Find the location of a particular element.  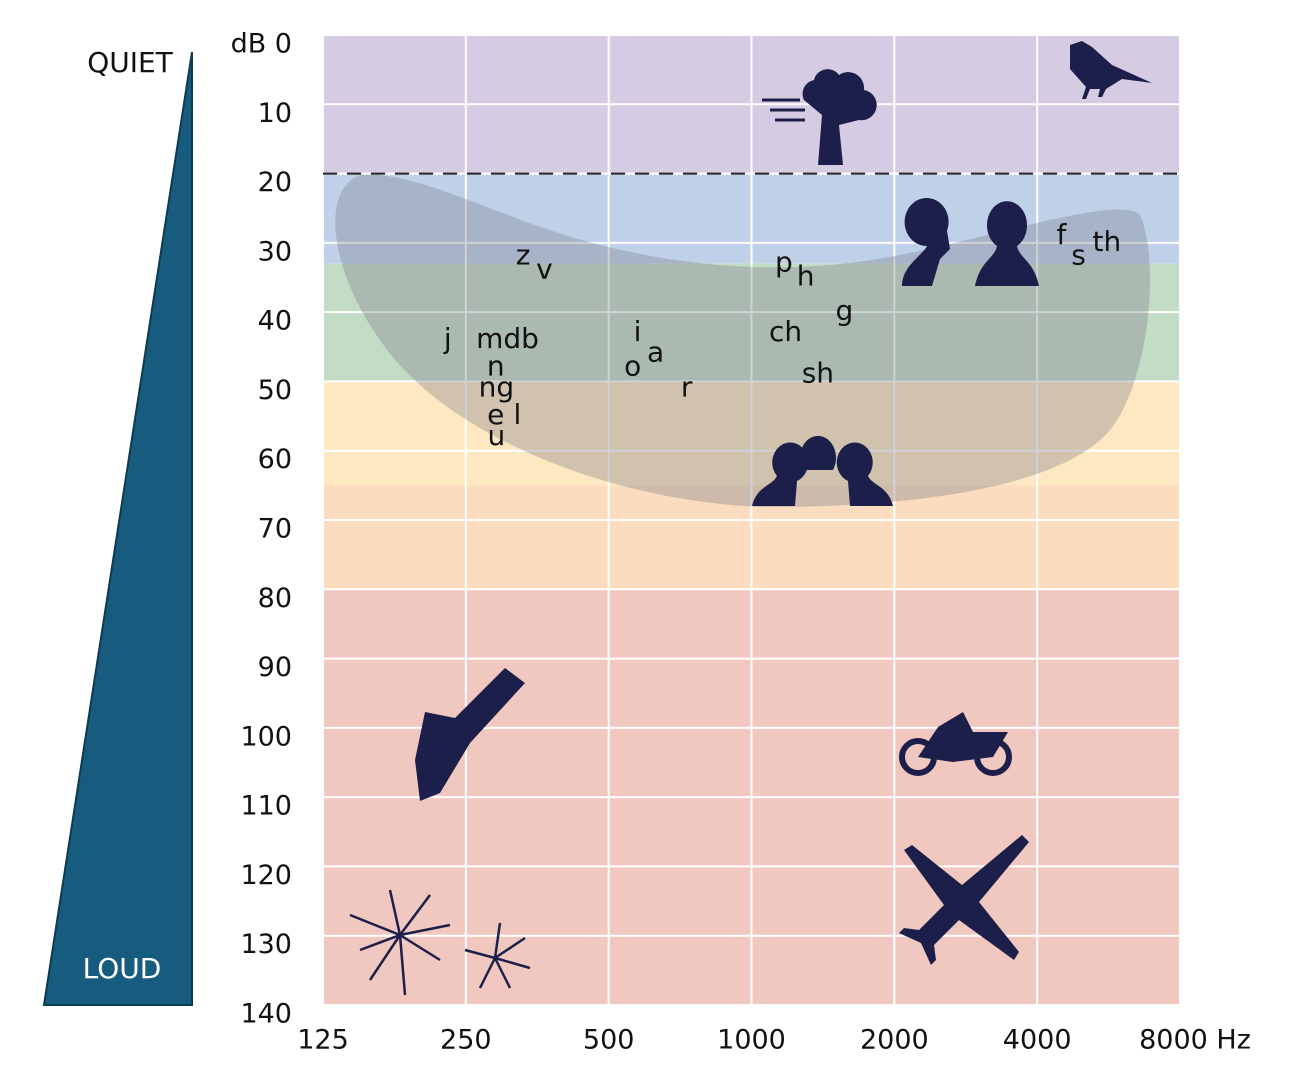

y-tick-label: 110 is located at coordinates (266, 806).